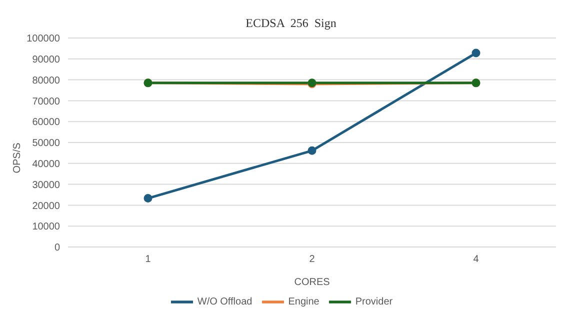 This screenshot has height=336, width=582. Describe the element at coordinates (304, 302) in the screenshot. I see `legend-label: Engine` at that location.